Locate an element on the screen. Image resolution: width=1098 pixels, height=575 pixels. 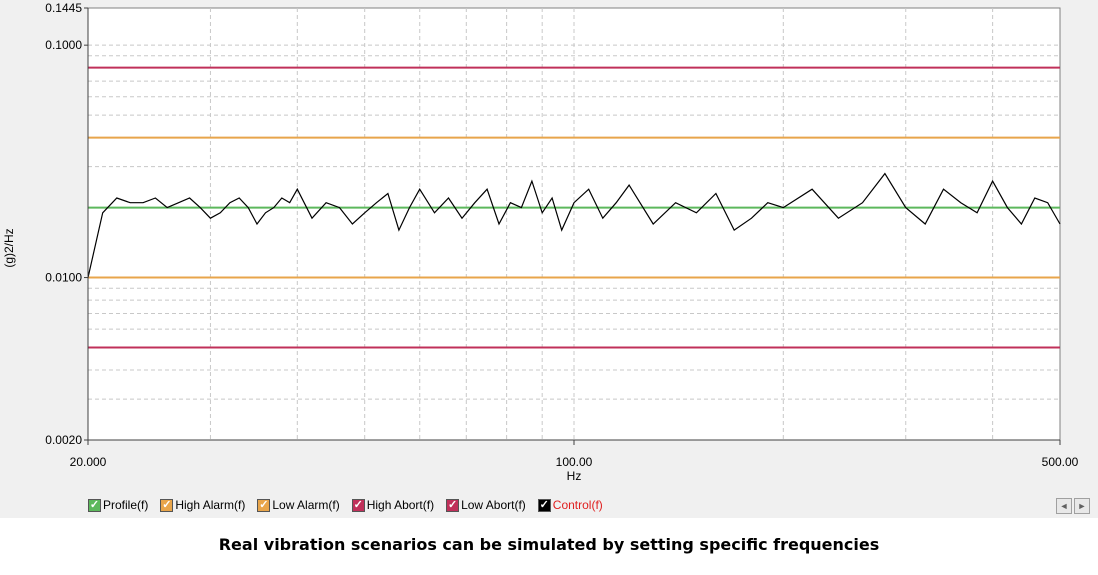
y-tick-label: 0.0100 is located at coordinates (63, 278).